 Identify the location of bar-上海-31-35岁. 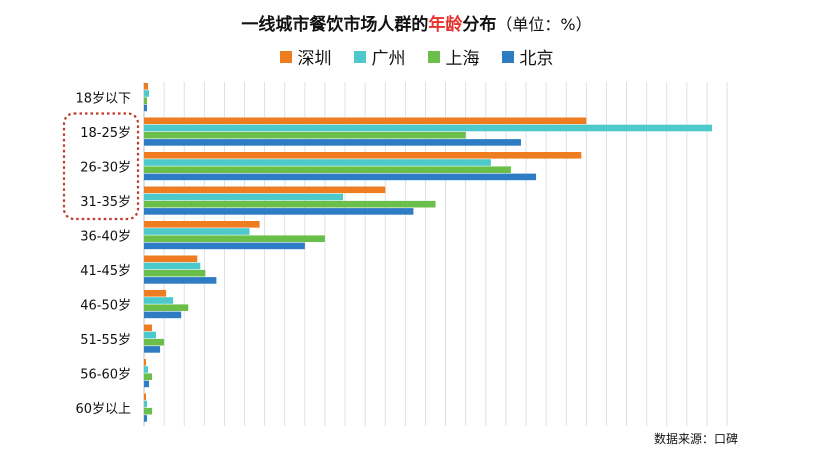
(290, 204).